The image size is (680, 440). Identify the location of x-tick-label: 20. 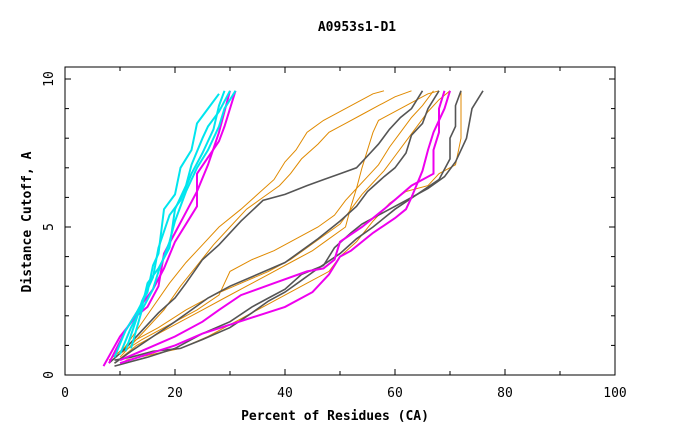
(175, 393).